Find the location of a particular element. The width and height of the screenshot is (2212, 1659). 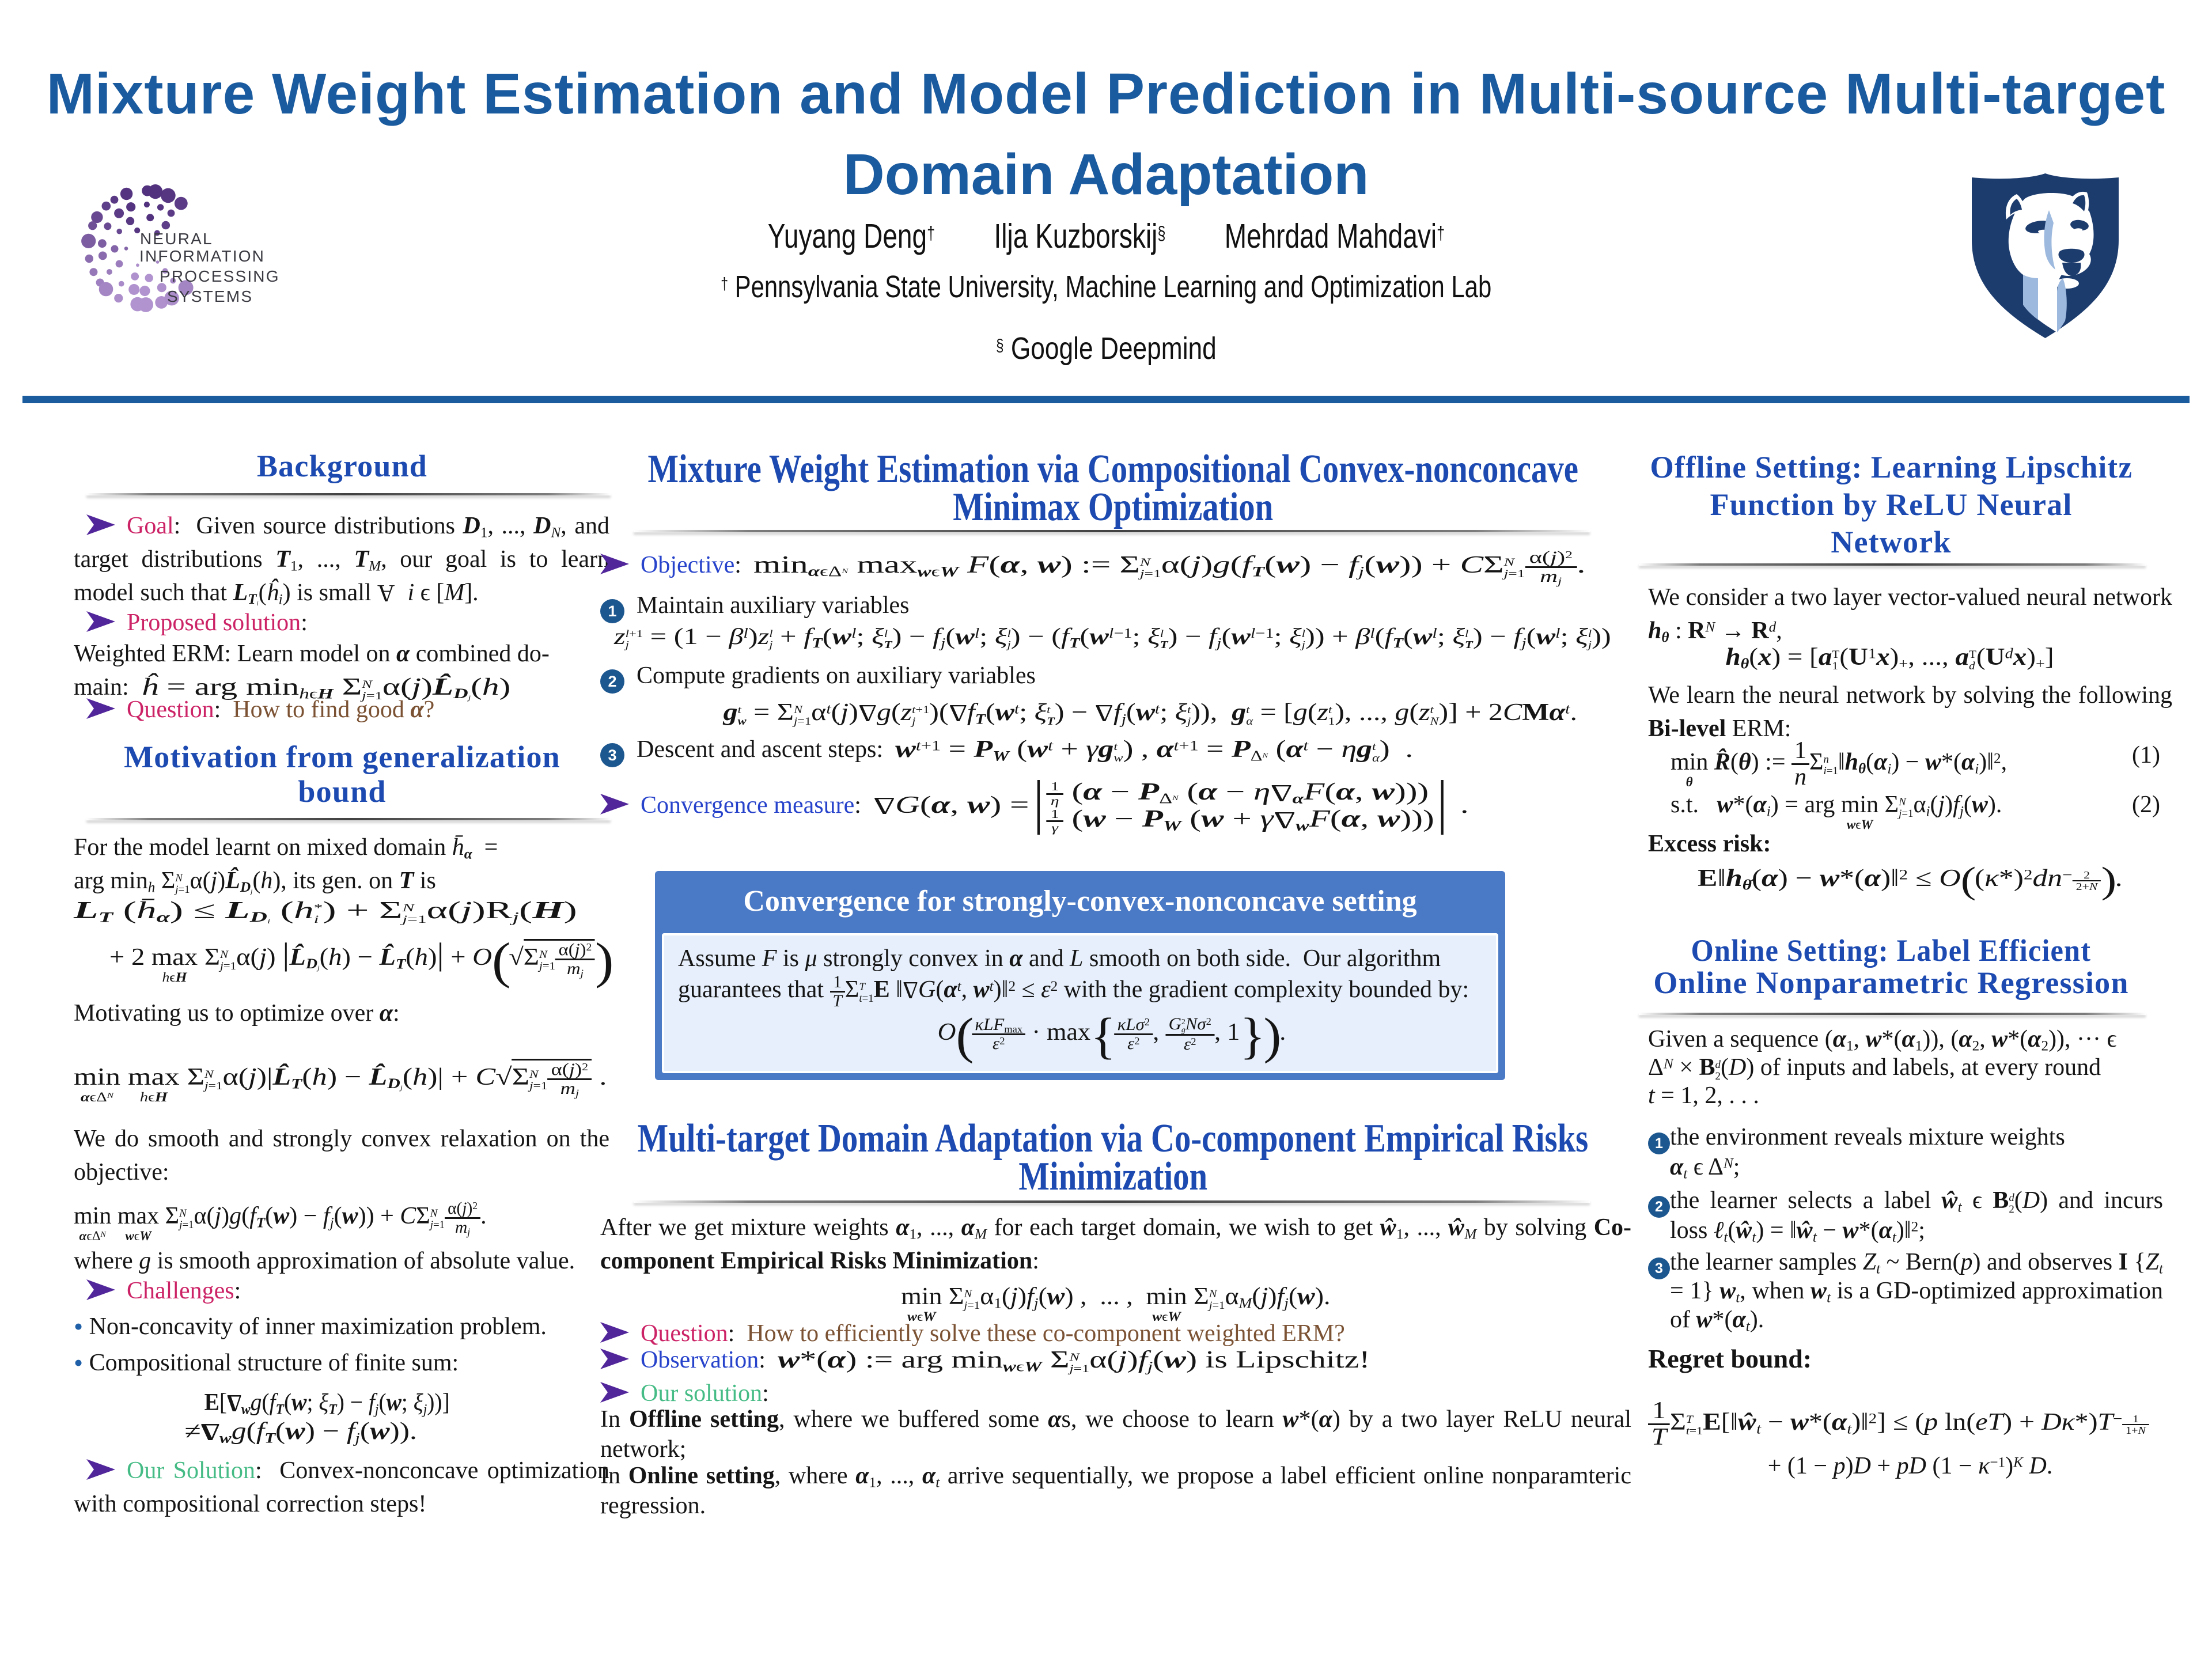

svg-text: PROCESSING is located at coordinates (220, 276).